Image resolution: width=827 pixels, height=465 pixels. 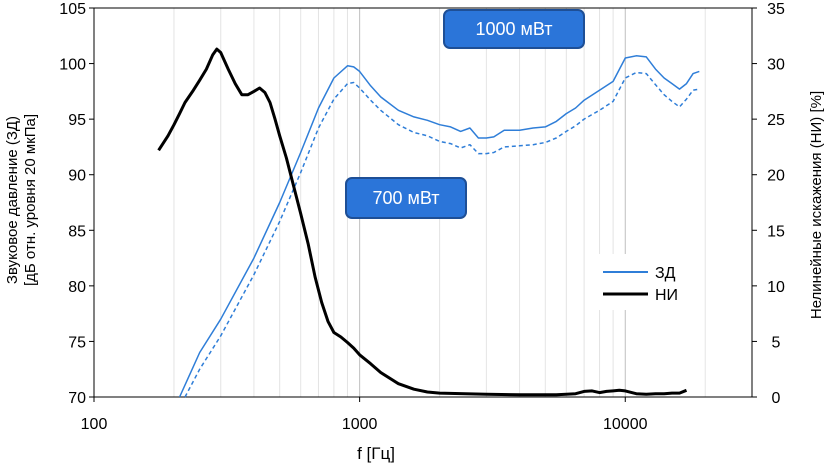 What do you see at coordinates (665, 273) in the screenshot?
I see `legend-label-zd: ЗД` at bounding box center [665, 273].